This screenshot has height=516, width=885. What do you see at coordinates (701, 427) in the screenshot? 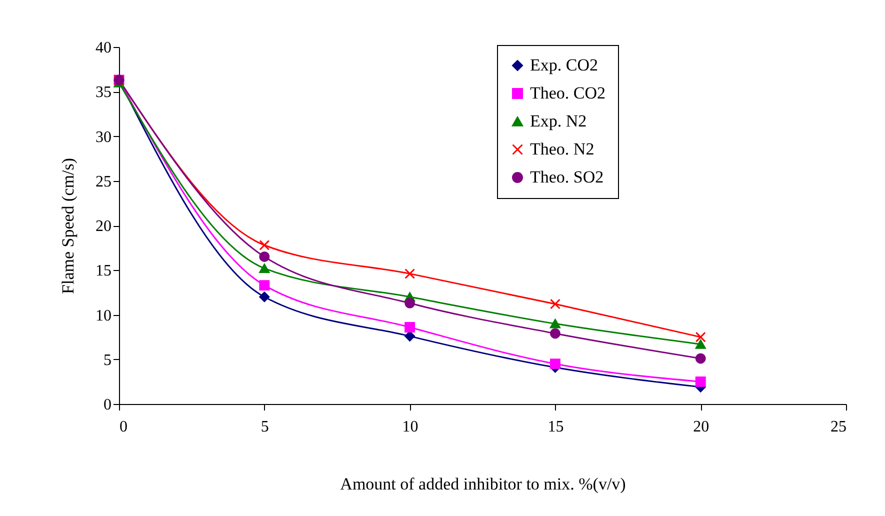
I see `x-tick-label: 20` at bounding box center [701, 427].